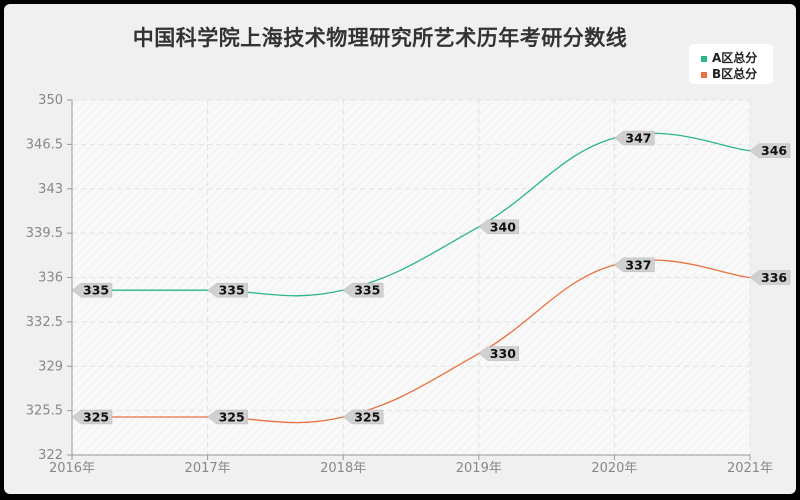 The image size is (800, 500). Describe the element at coordinates (50, 278) in the screenshot. I see `y-tick-label: 336` at that location.